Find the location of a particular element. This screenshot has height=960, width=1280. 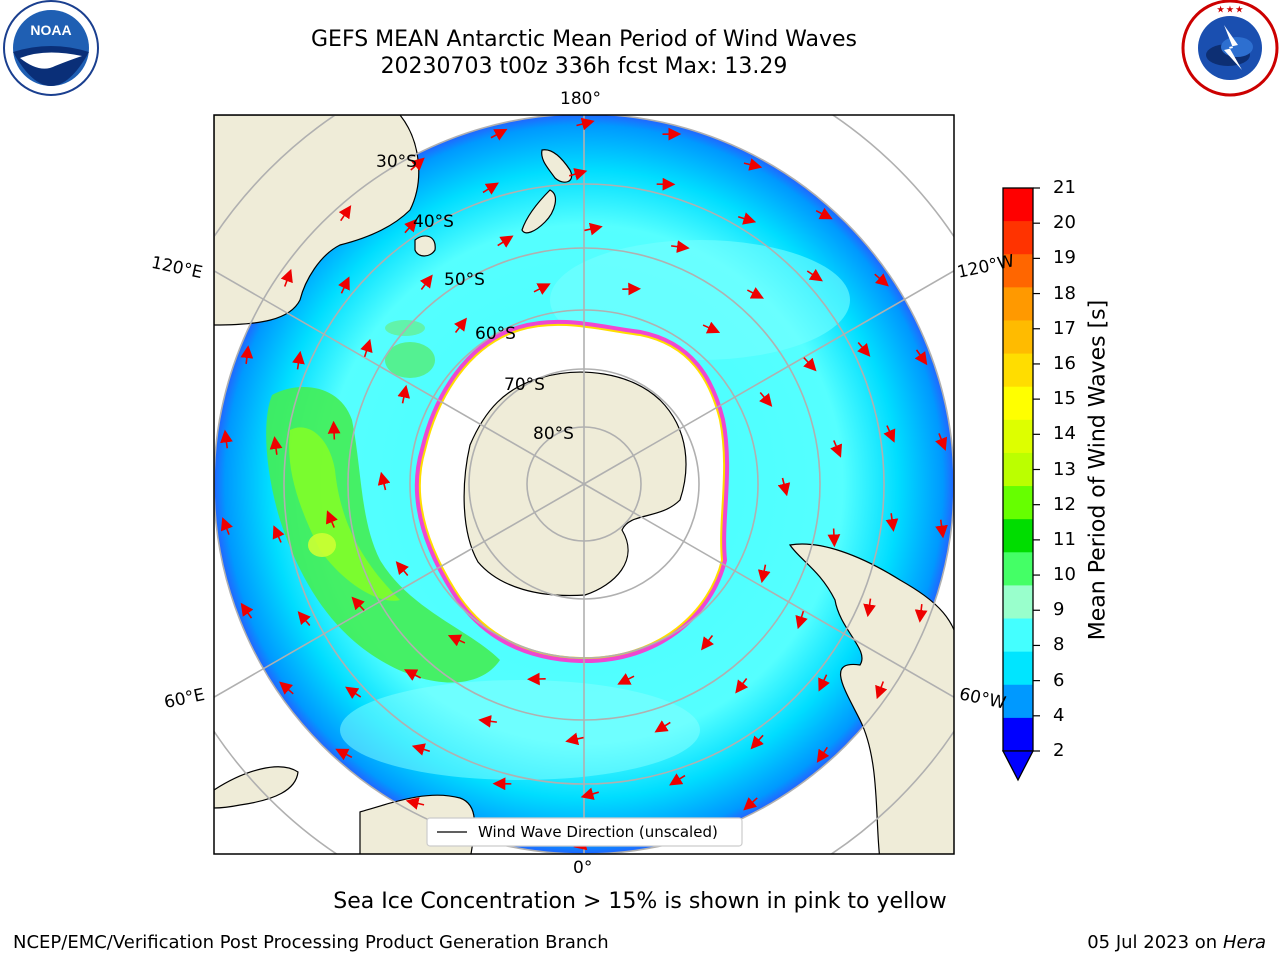

footer-date: 05 Jul 2023 on Hera is located at coordinates (1176, 942).